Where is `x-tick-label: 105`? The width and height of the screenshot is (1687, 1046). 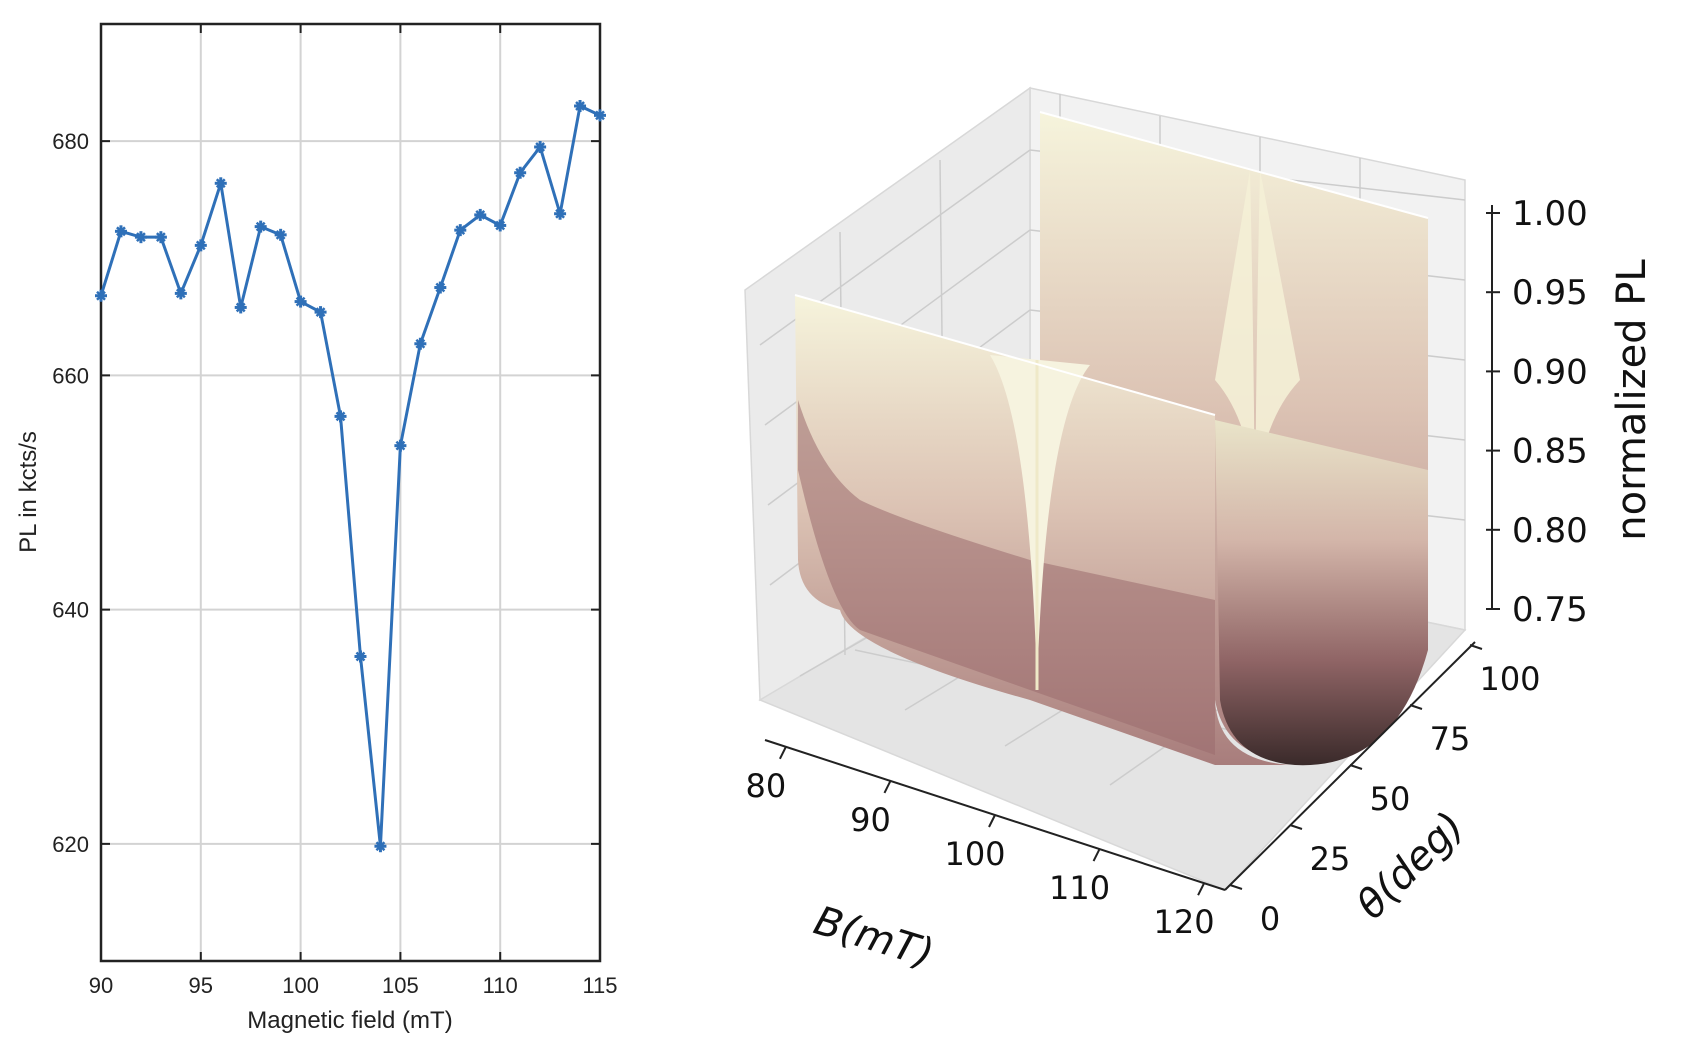
x-tick-label: 105 is located at coordinates (400, 985).